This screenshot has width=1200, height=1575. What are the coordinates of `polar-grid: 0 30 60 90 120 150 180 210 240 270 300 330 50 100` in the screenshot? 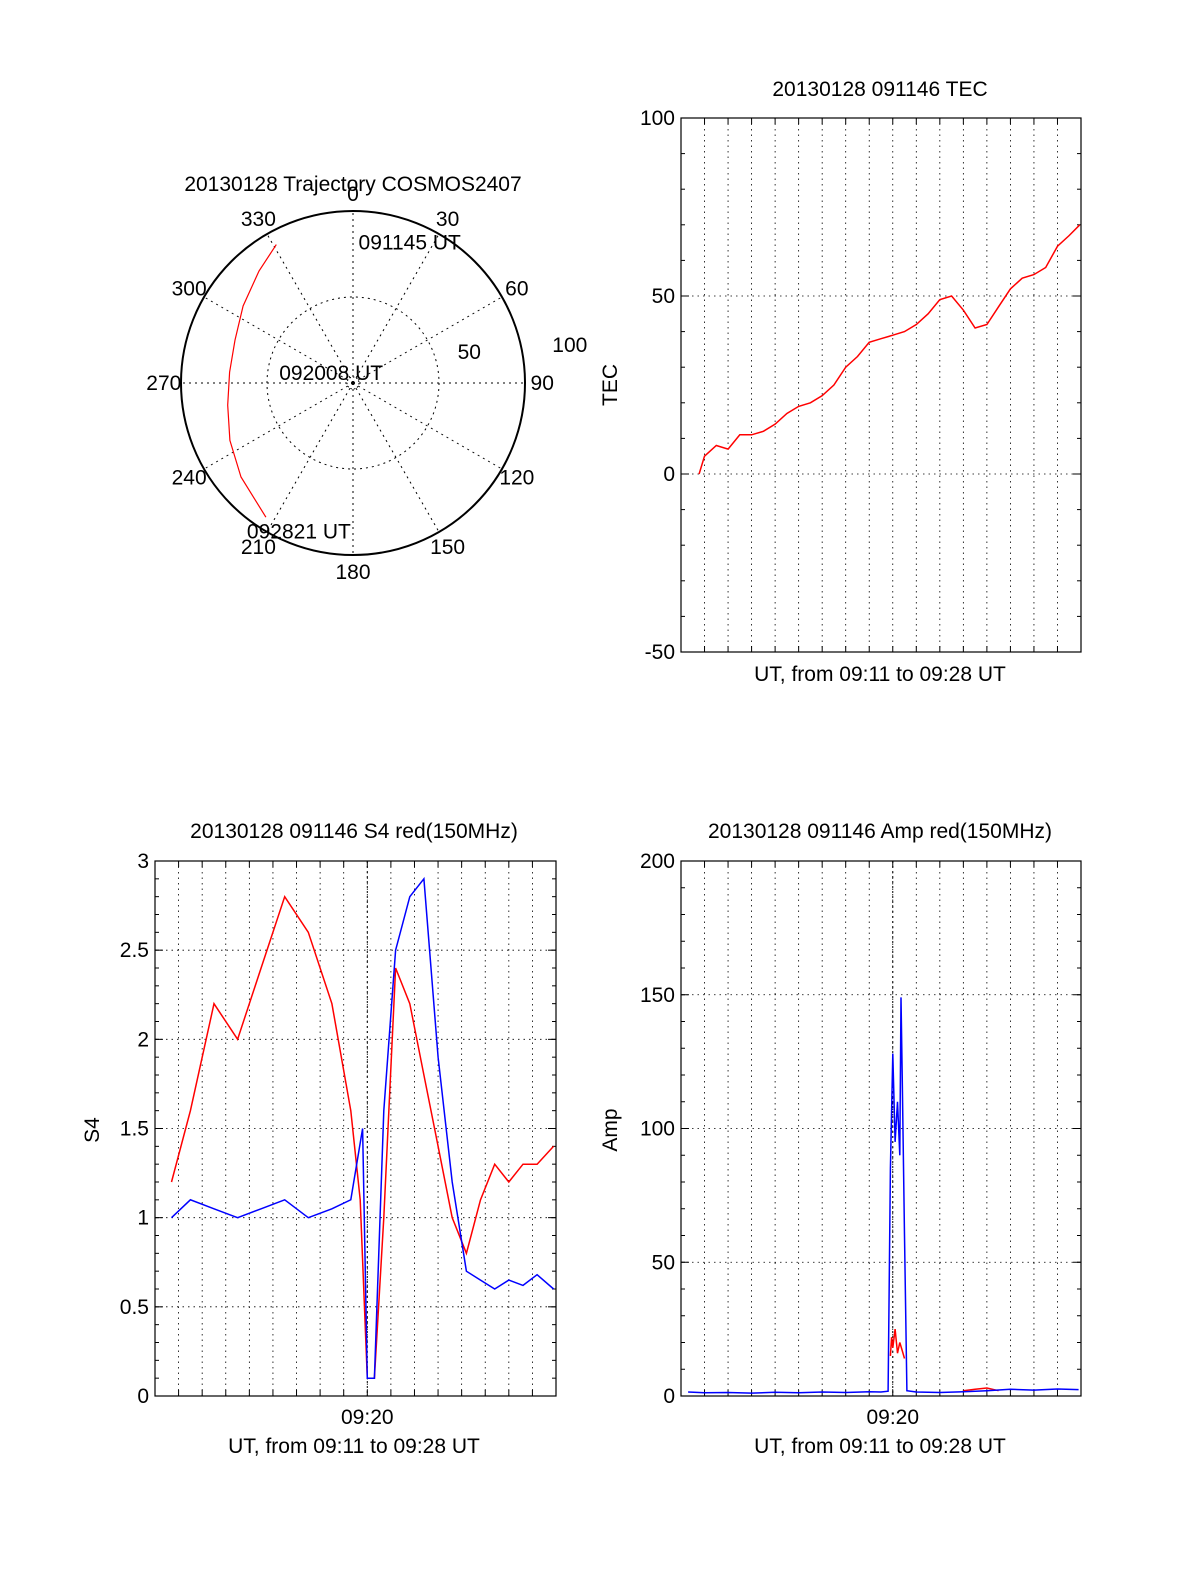 It's located at (366, 383).